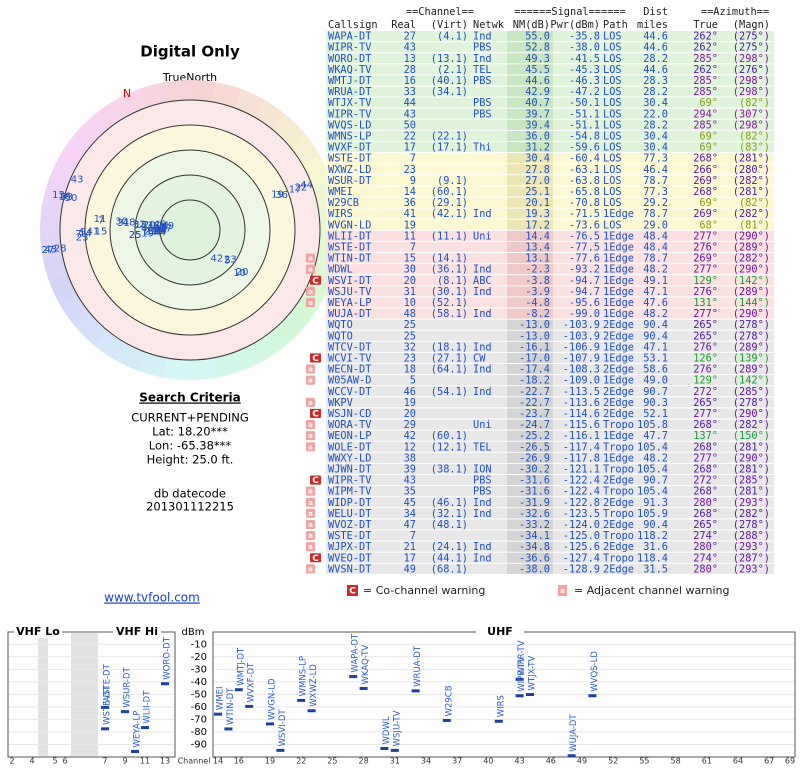 This screenshot has width=800, height=768. Describe the element at coordinates (199, 682) in the screenshot. I see `y-tick-label: -40` at that location.